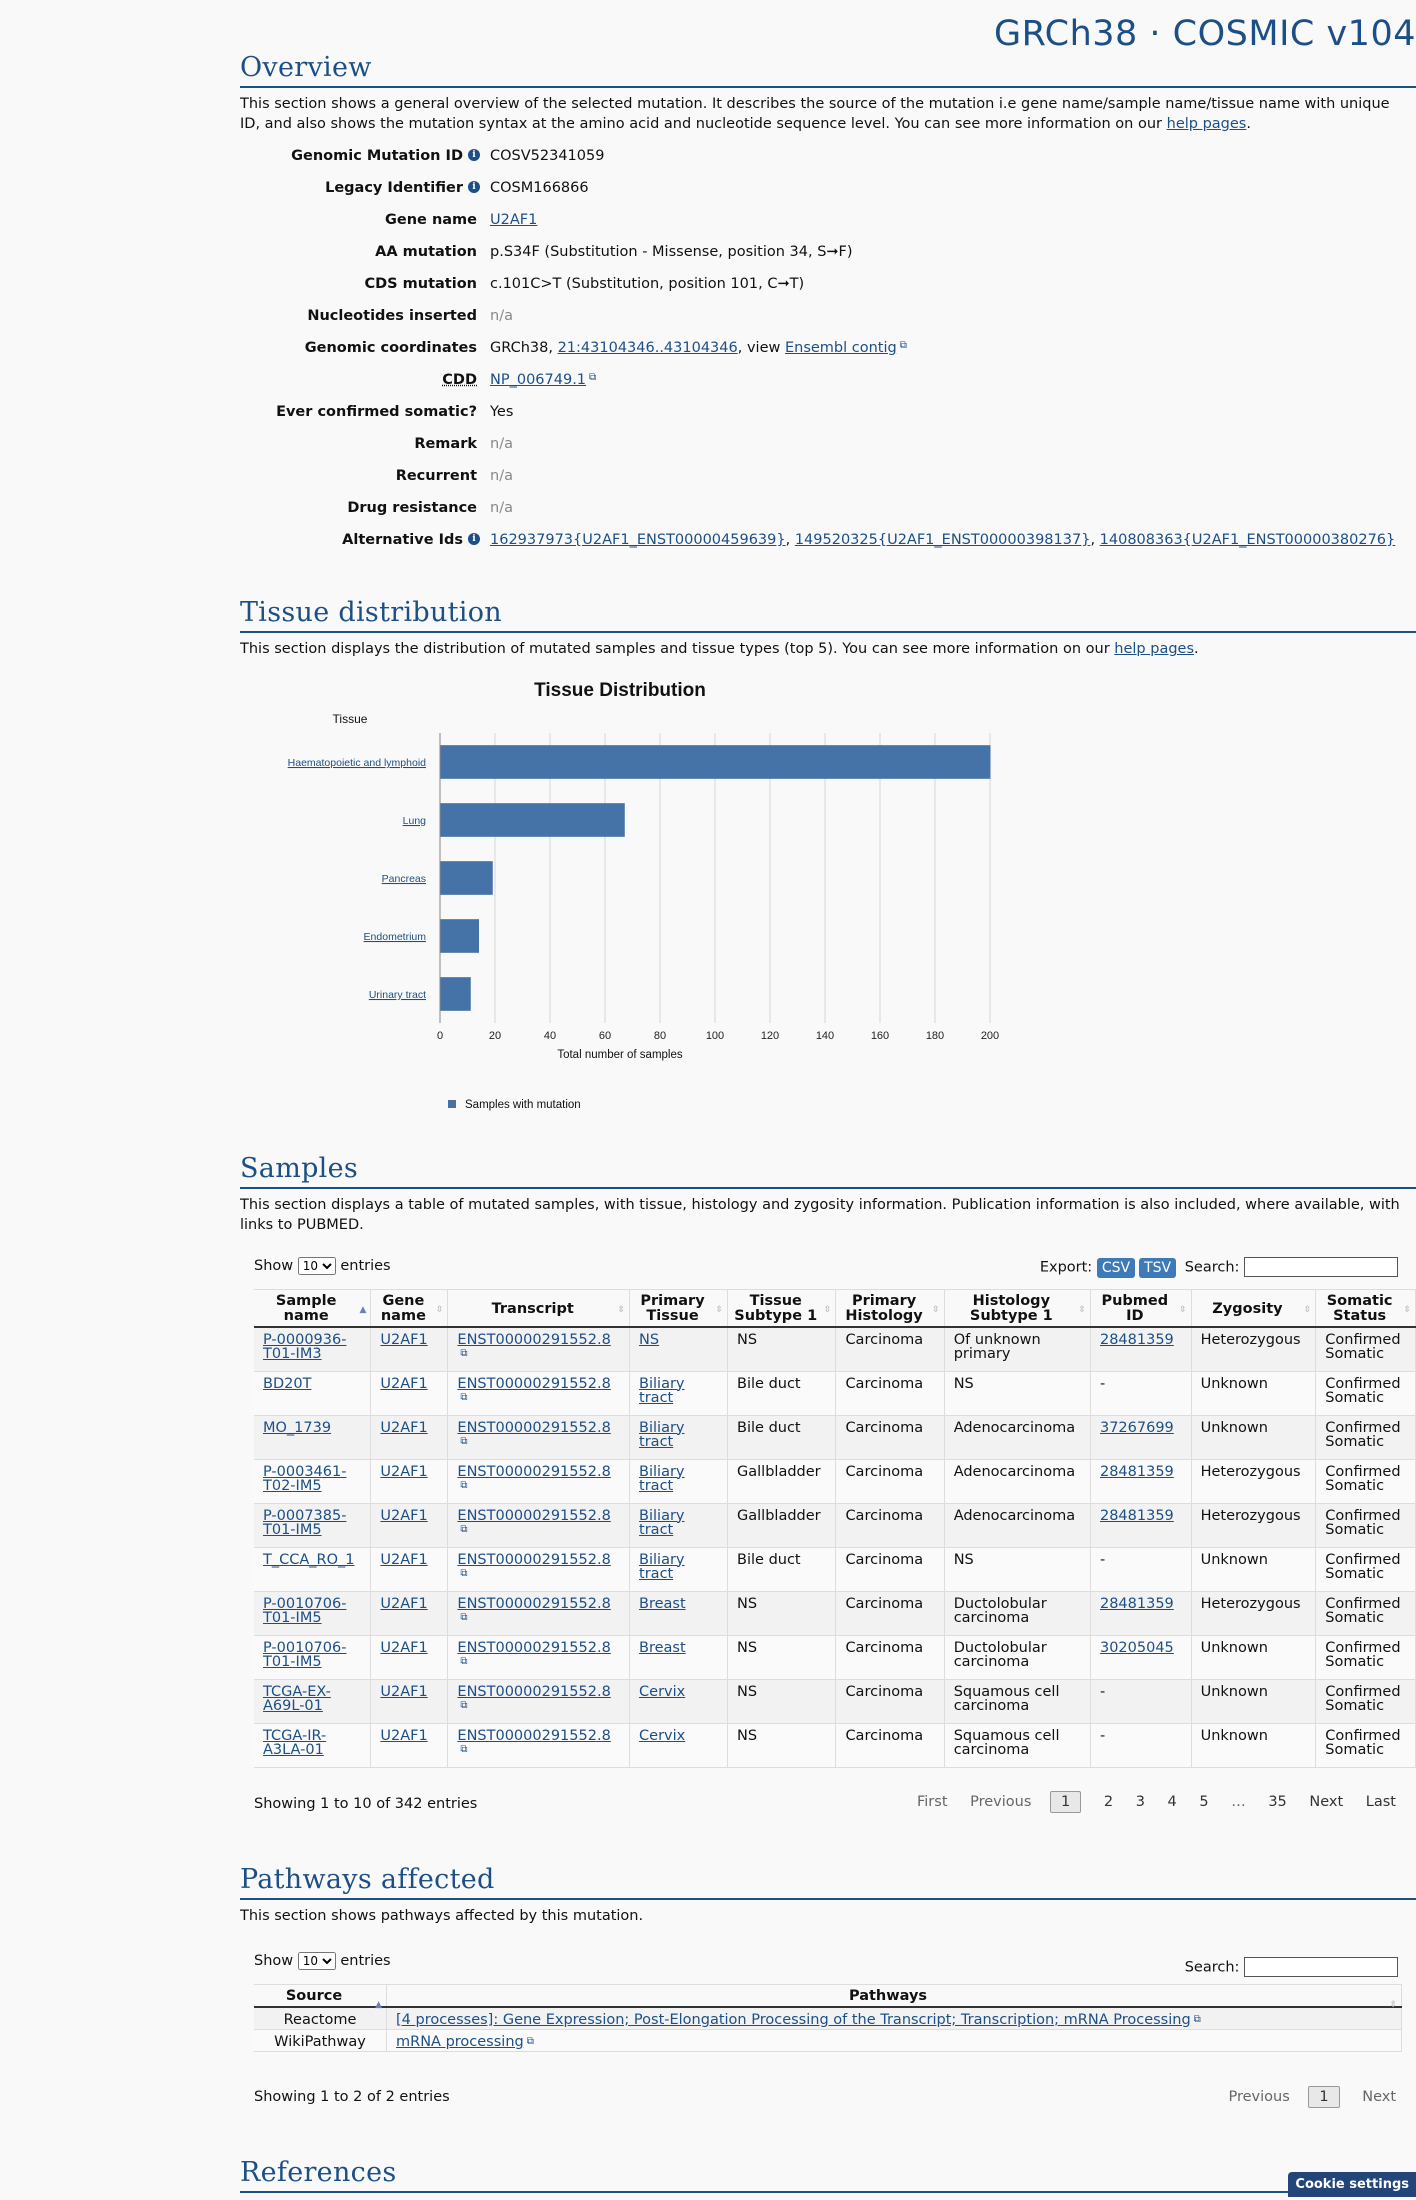 This screenshot has height=2200, width=1416. What do you see at coordinates (647, 348) in the screenshot?
I see `coordinates-link: 21:43104346..43104346` at bounding box center [647, 348].